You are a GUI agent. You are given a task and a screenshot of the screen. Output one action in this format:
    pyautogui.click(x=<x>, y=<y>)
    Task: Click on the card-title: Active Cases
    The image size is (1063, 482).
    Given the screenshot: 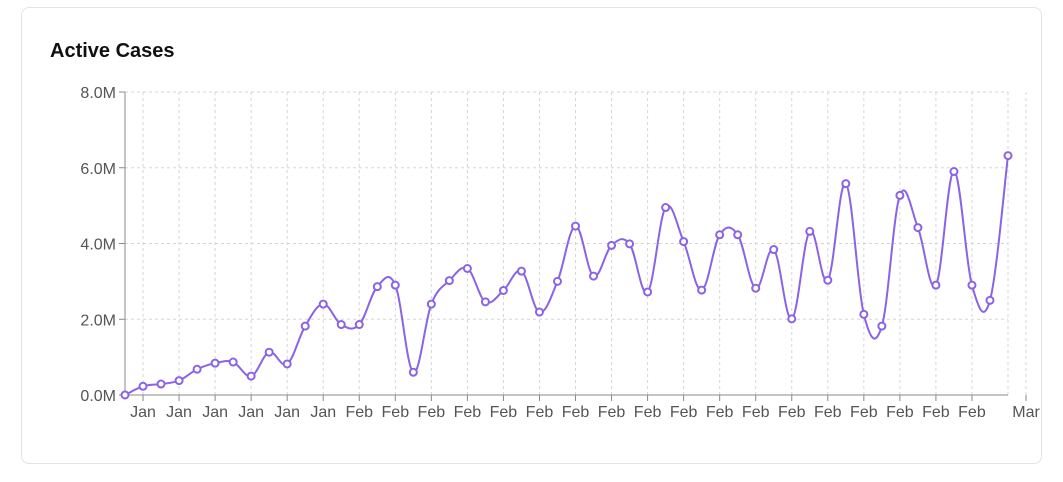 What is the action you would take?
    pyautogui.click(x=112, y=51)
    